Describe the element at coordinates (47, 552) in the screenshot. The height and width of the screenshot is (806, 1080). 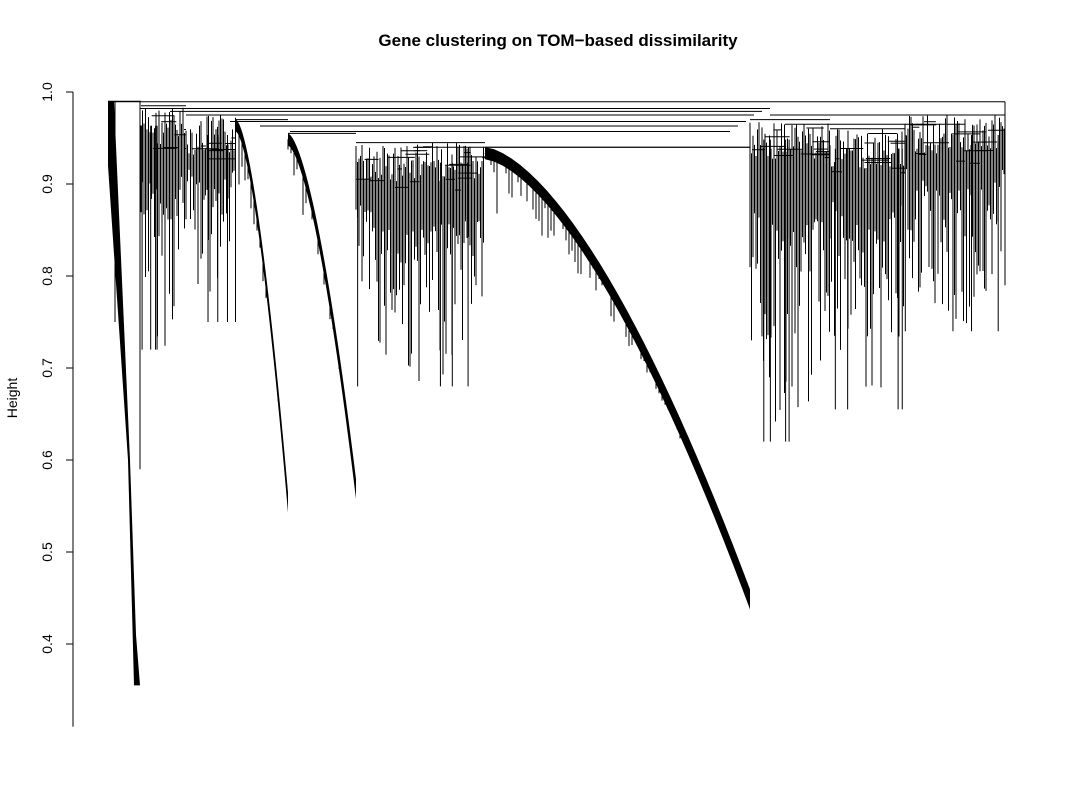
I see `y-tick-label: 0.5` at that location.